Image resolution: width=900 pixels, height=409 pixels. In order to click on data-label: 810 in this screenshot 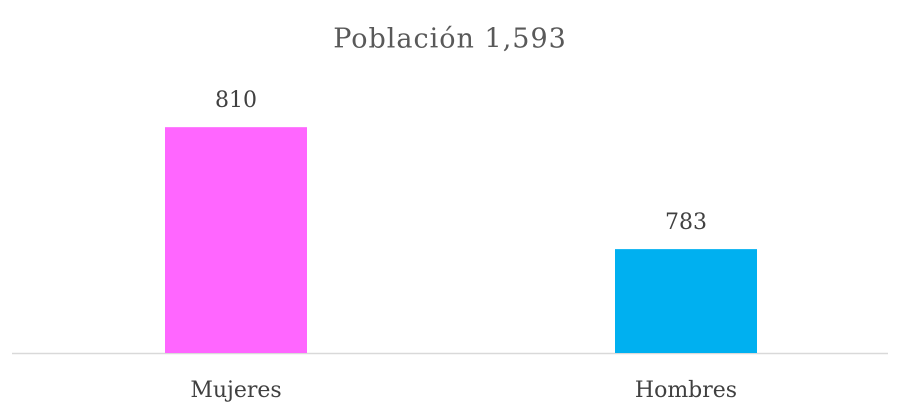, I will do `click(236, 100)`.